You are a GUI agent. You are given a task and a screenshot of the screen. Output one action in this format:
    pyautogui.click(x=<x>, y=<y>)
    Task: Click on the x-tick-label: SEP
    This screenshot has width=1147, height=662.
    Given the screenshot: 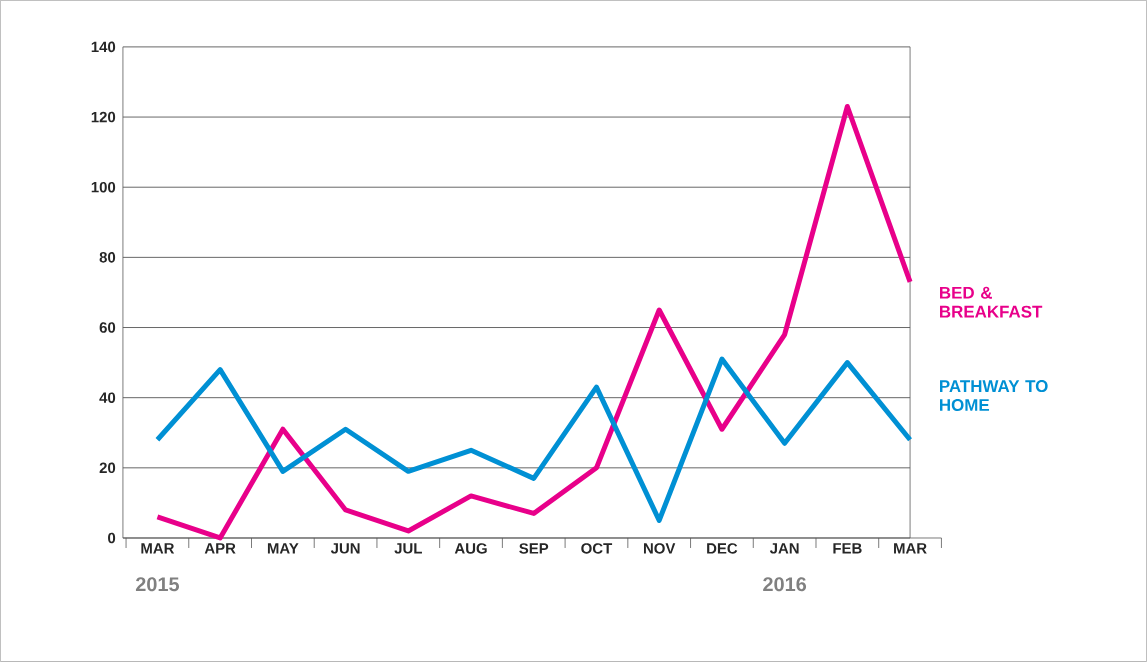 What is the action you would take?
    pyautogui.click(x=534, y=548)
    